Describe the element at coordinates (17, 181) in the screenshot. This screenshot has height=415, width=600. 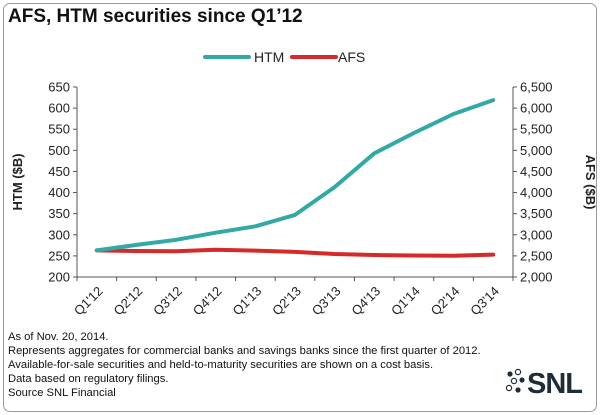
I see `y-axis-label-left: HTM ($B)` at that location.